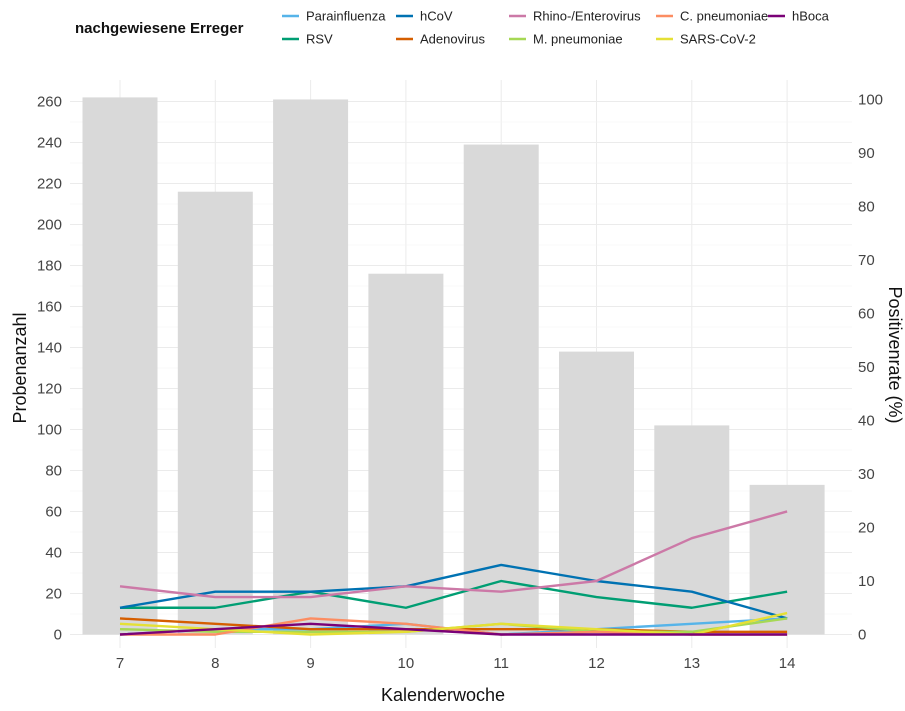 The height and width of the screenshot is (711, 905). Describe the element at coordinates (866, 421) in the screenshot. I see `y2-tick-label: 40` at that location.